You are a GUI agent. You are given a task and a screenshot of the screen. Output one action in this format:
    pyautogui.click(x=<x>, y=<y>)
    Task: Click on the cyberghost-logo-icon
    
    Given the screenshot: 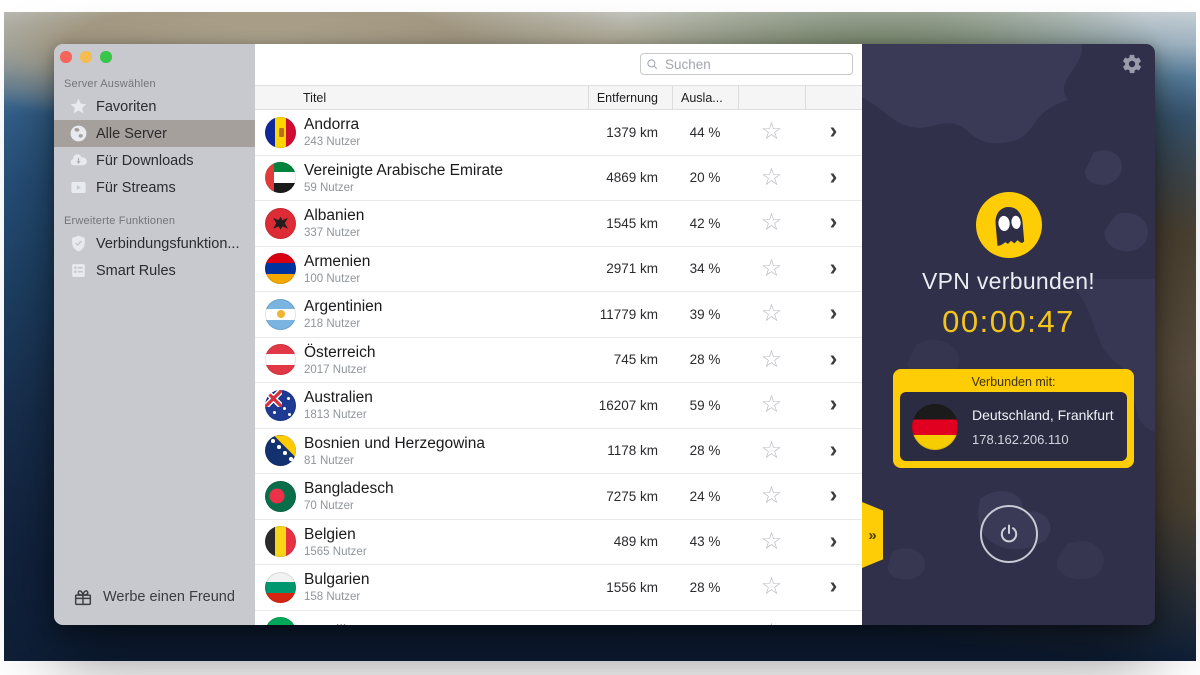 What is the action you would take?
    pyautogui.click(x=1008, y=225)
    